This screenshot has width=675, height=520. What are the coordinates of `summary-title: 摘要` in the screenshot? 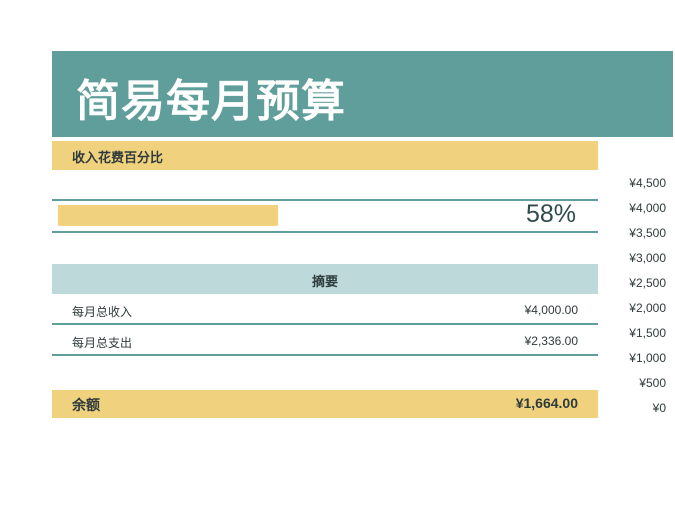 It's located at (324, 282).